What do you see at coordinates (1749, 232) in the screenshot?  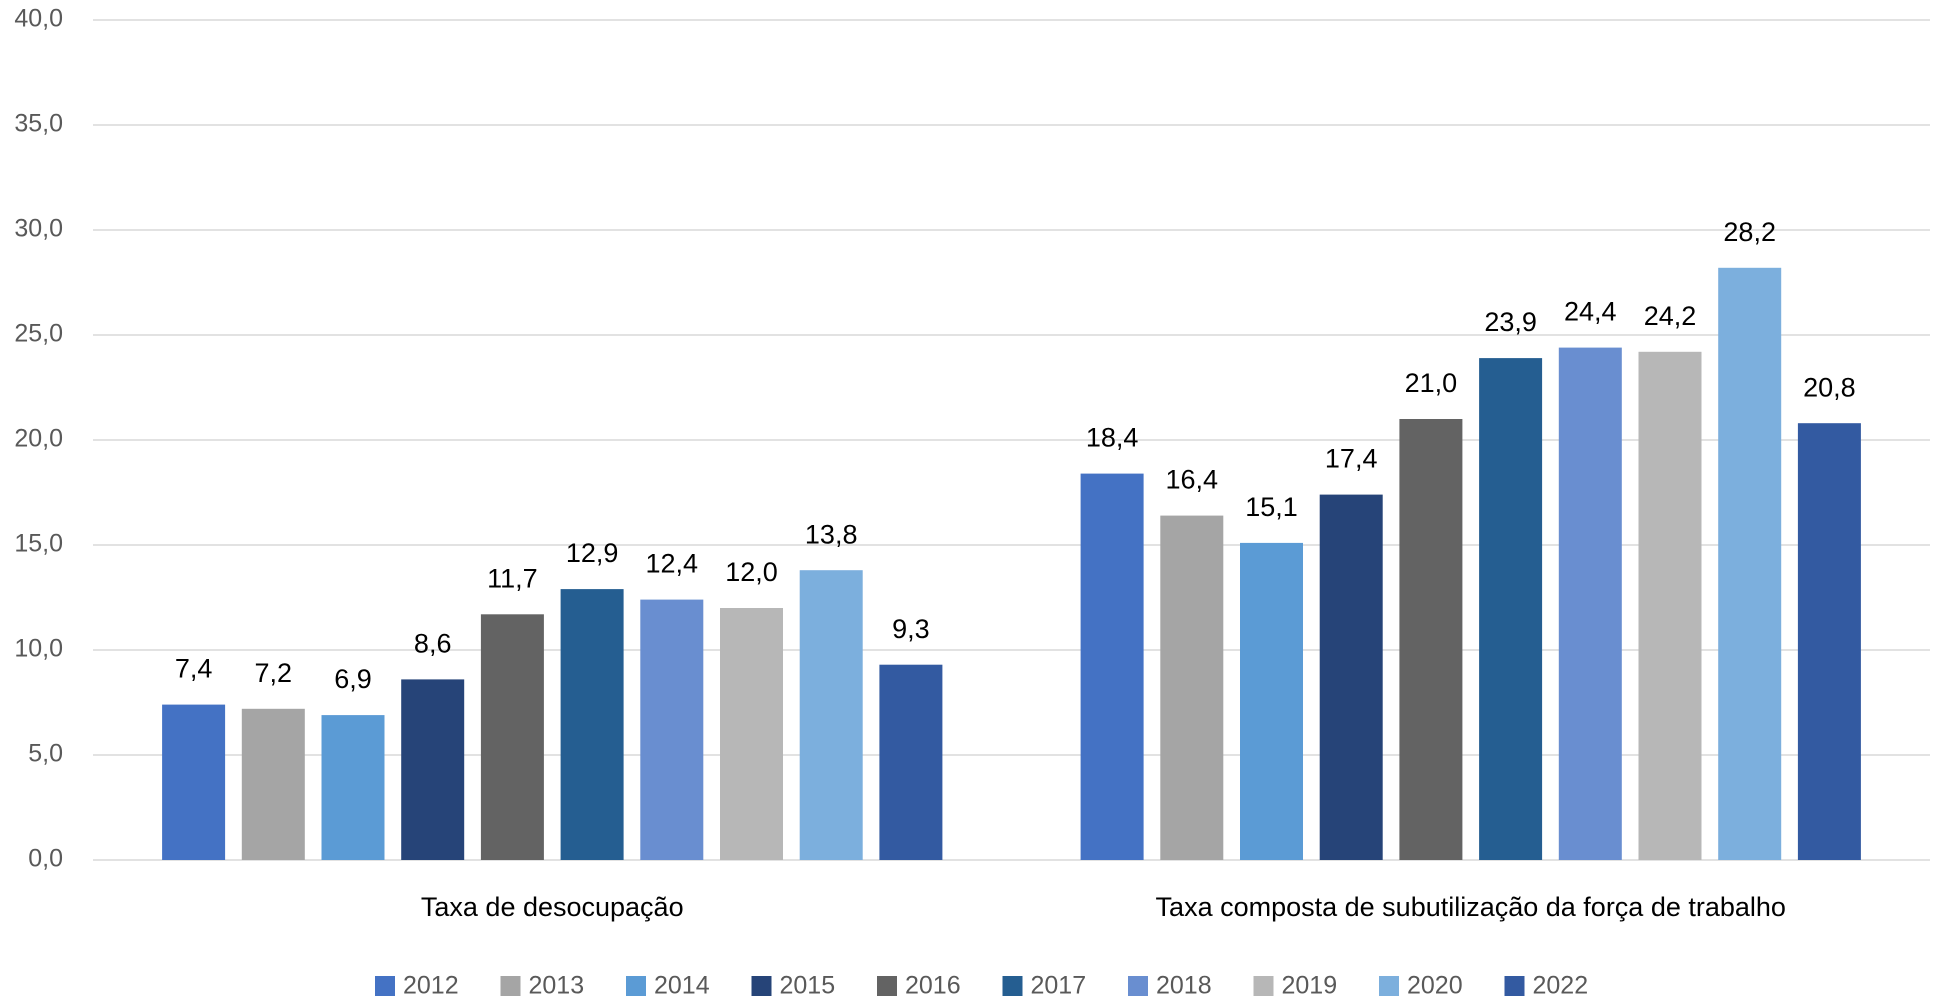 I see `value-label: 28,2` at bounding box center [1749, 232].